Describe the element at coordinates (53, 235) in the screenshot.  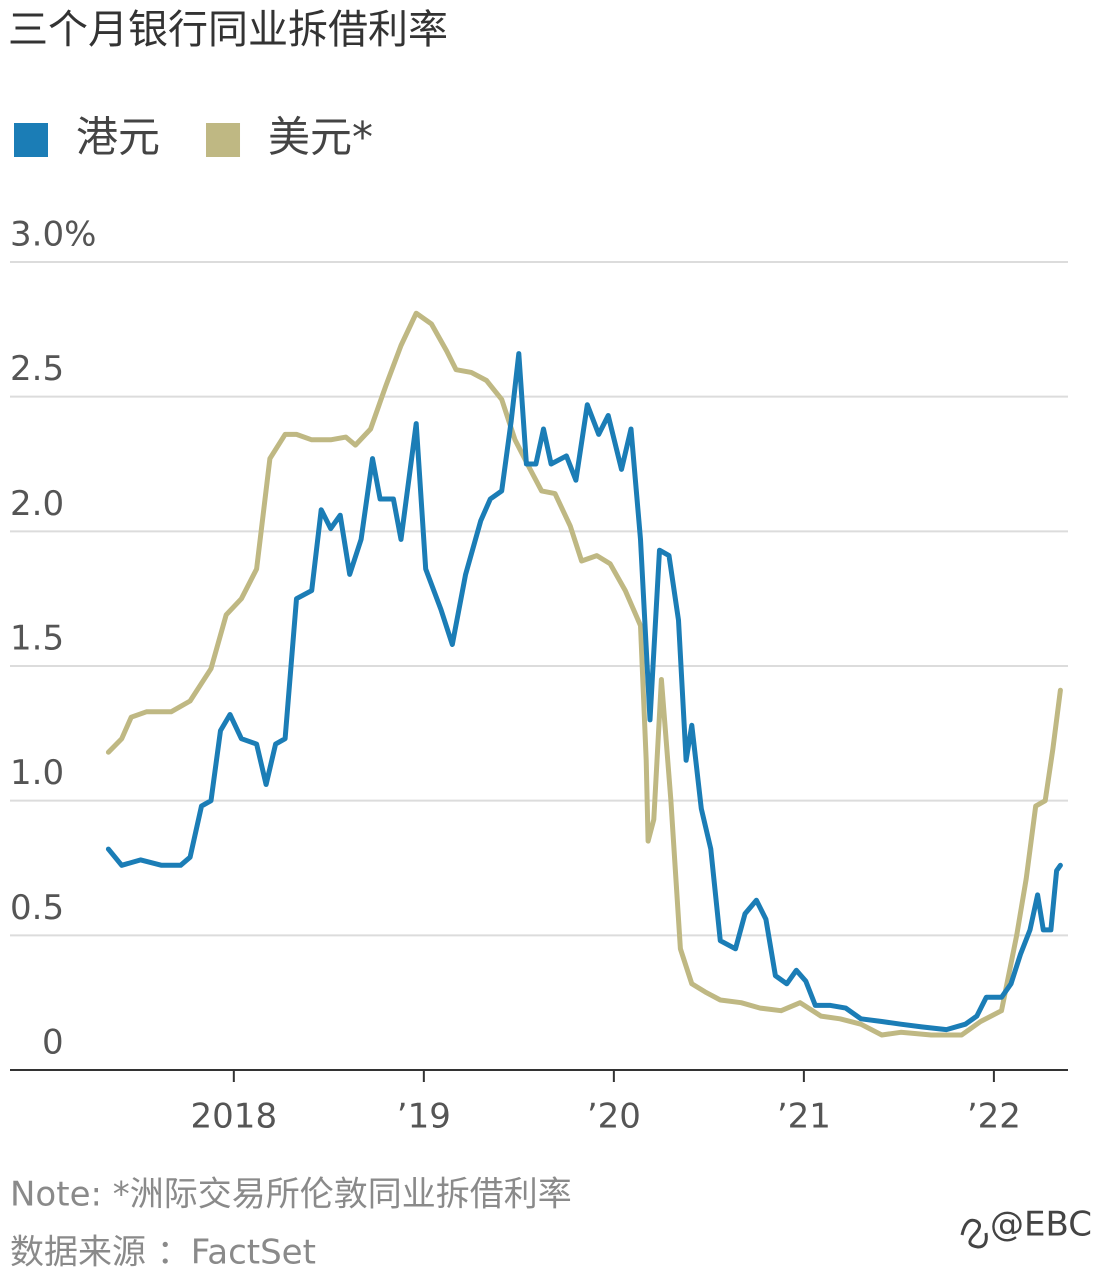
I see `y-tick-label: 3.0%` at that location.